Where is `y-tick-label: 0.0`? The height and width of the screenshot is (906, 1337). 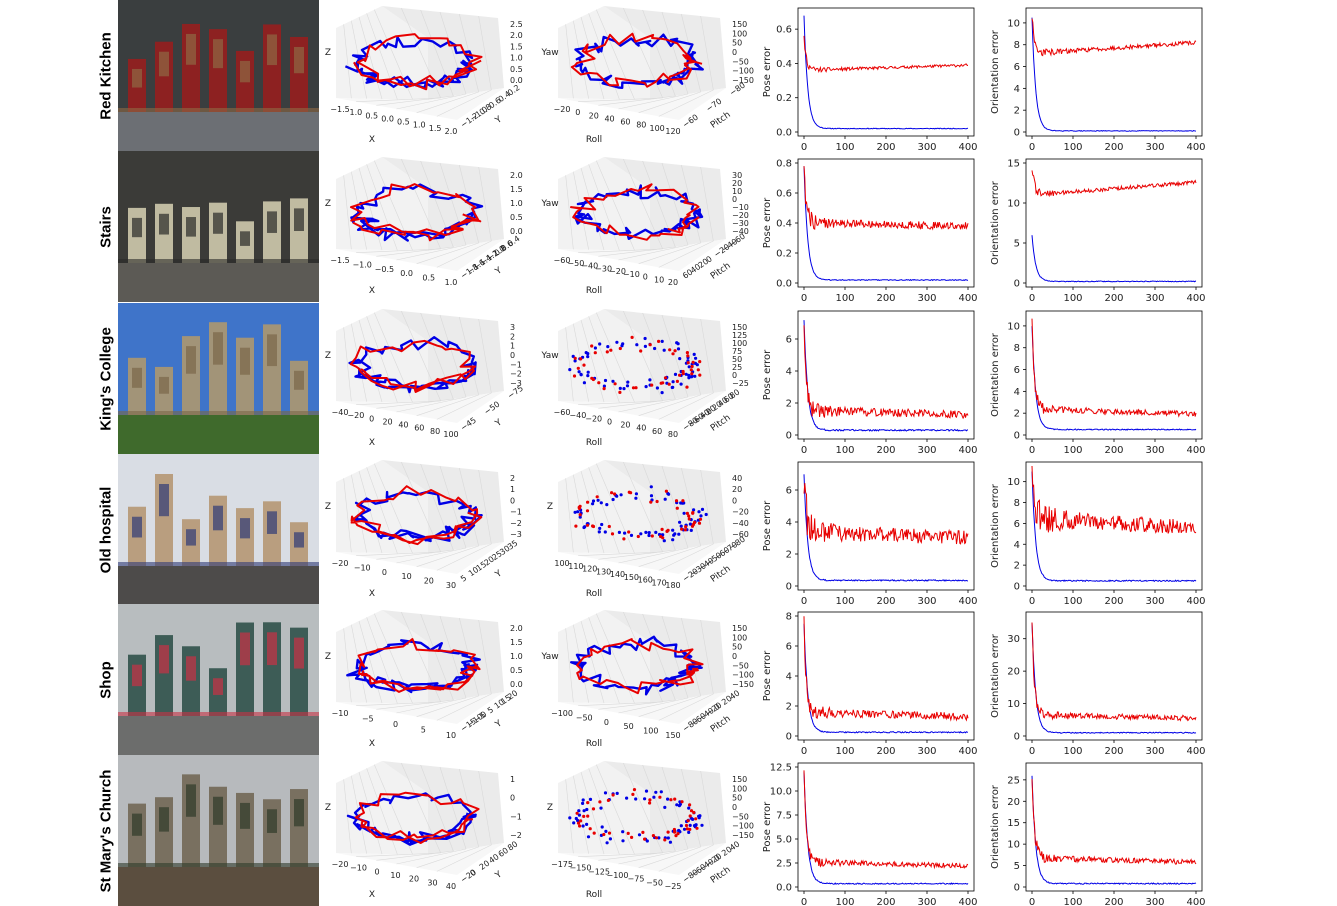 y-tick-label: 0.0 is located at coordinates (784, 284).